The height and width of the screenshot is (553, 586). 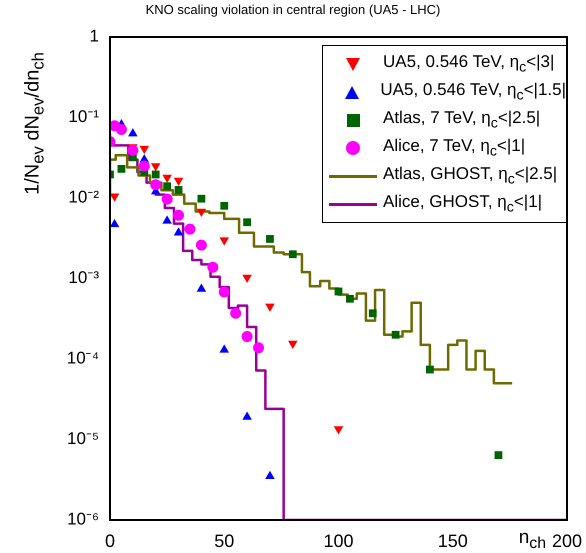 I want to click on x-tick-label: 200, so click(x=567, y=540).